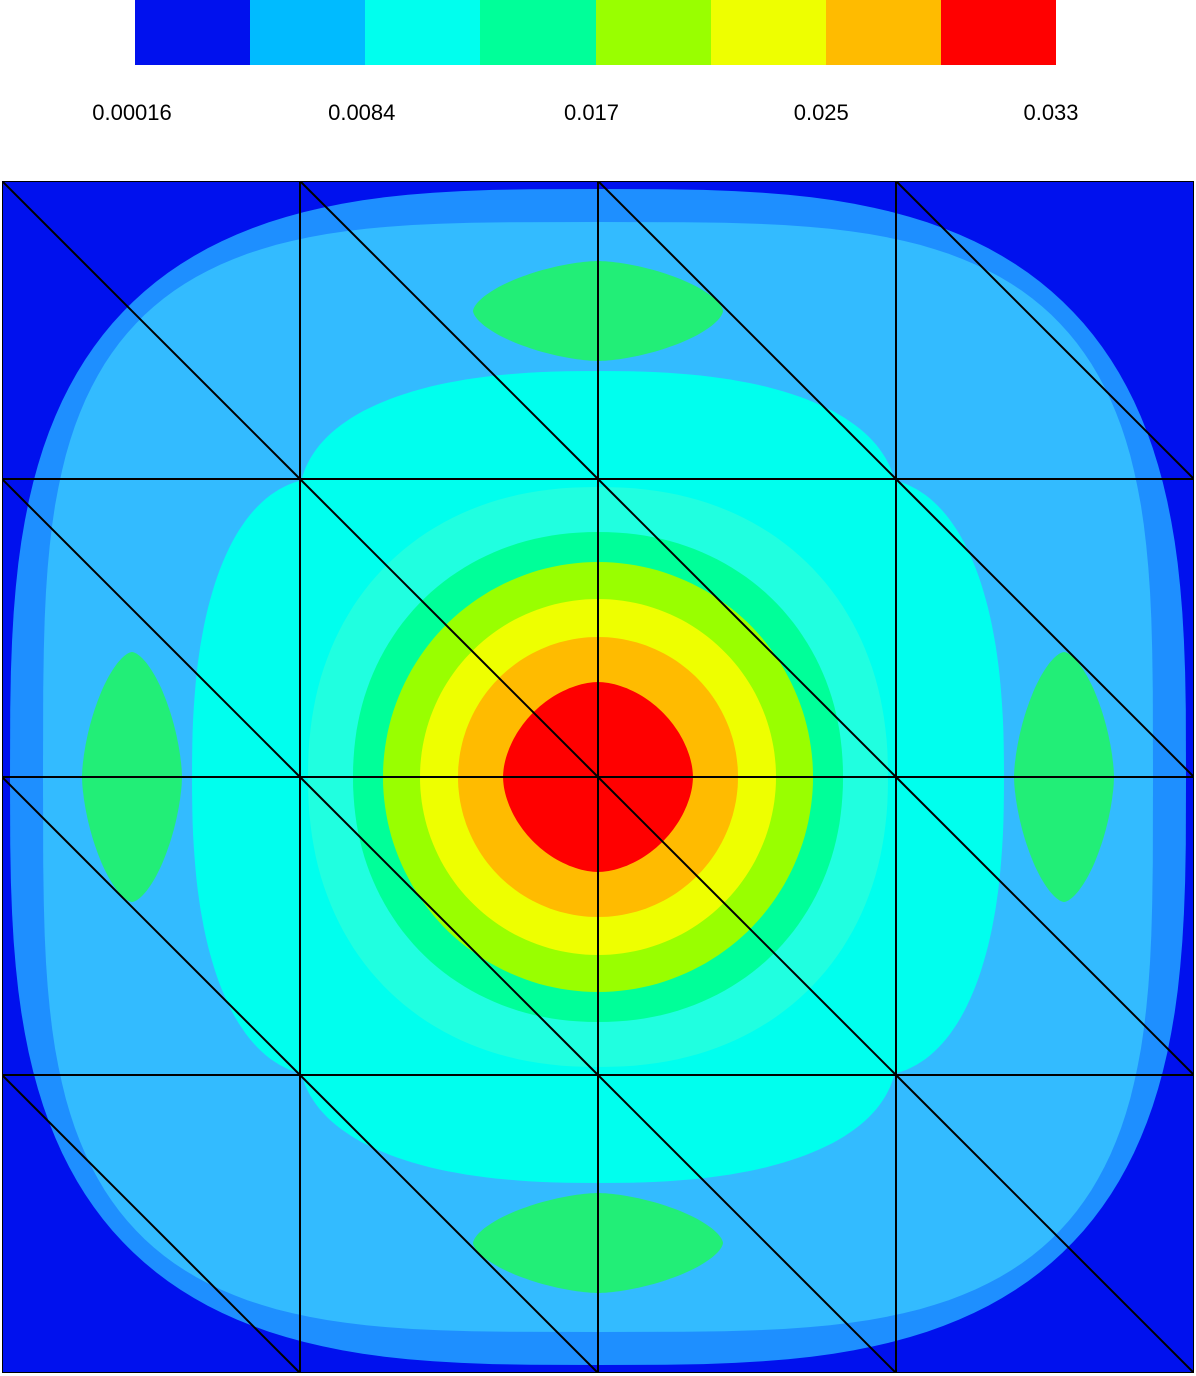 This screenshot has height=1376, width=1196. What do you see at coordinates (362, 112) in the screenshot?
I see `colorbar-tick-label: 0.0084` at bounding box center [362, 112].